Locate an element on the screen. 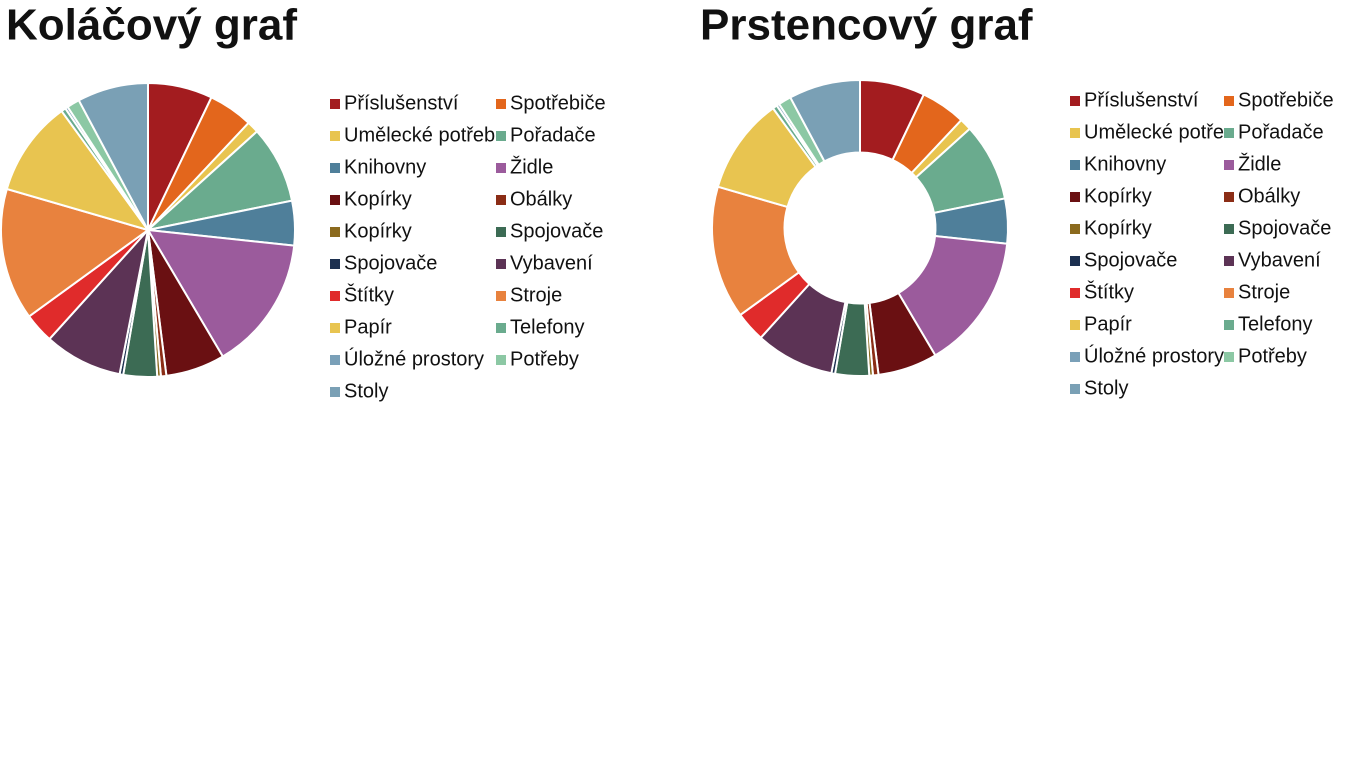 The height and width of the screenshot is (784, 1358). legend-label: Umělecké potřeb is located at coordinates (419, 135).